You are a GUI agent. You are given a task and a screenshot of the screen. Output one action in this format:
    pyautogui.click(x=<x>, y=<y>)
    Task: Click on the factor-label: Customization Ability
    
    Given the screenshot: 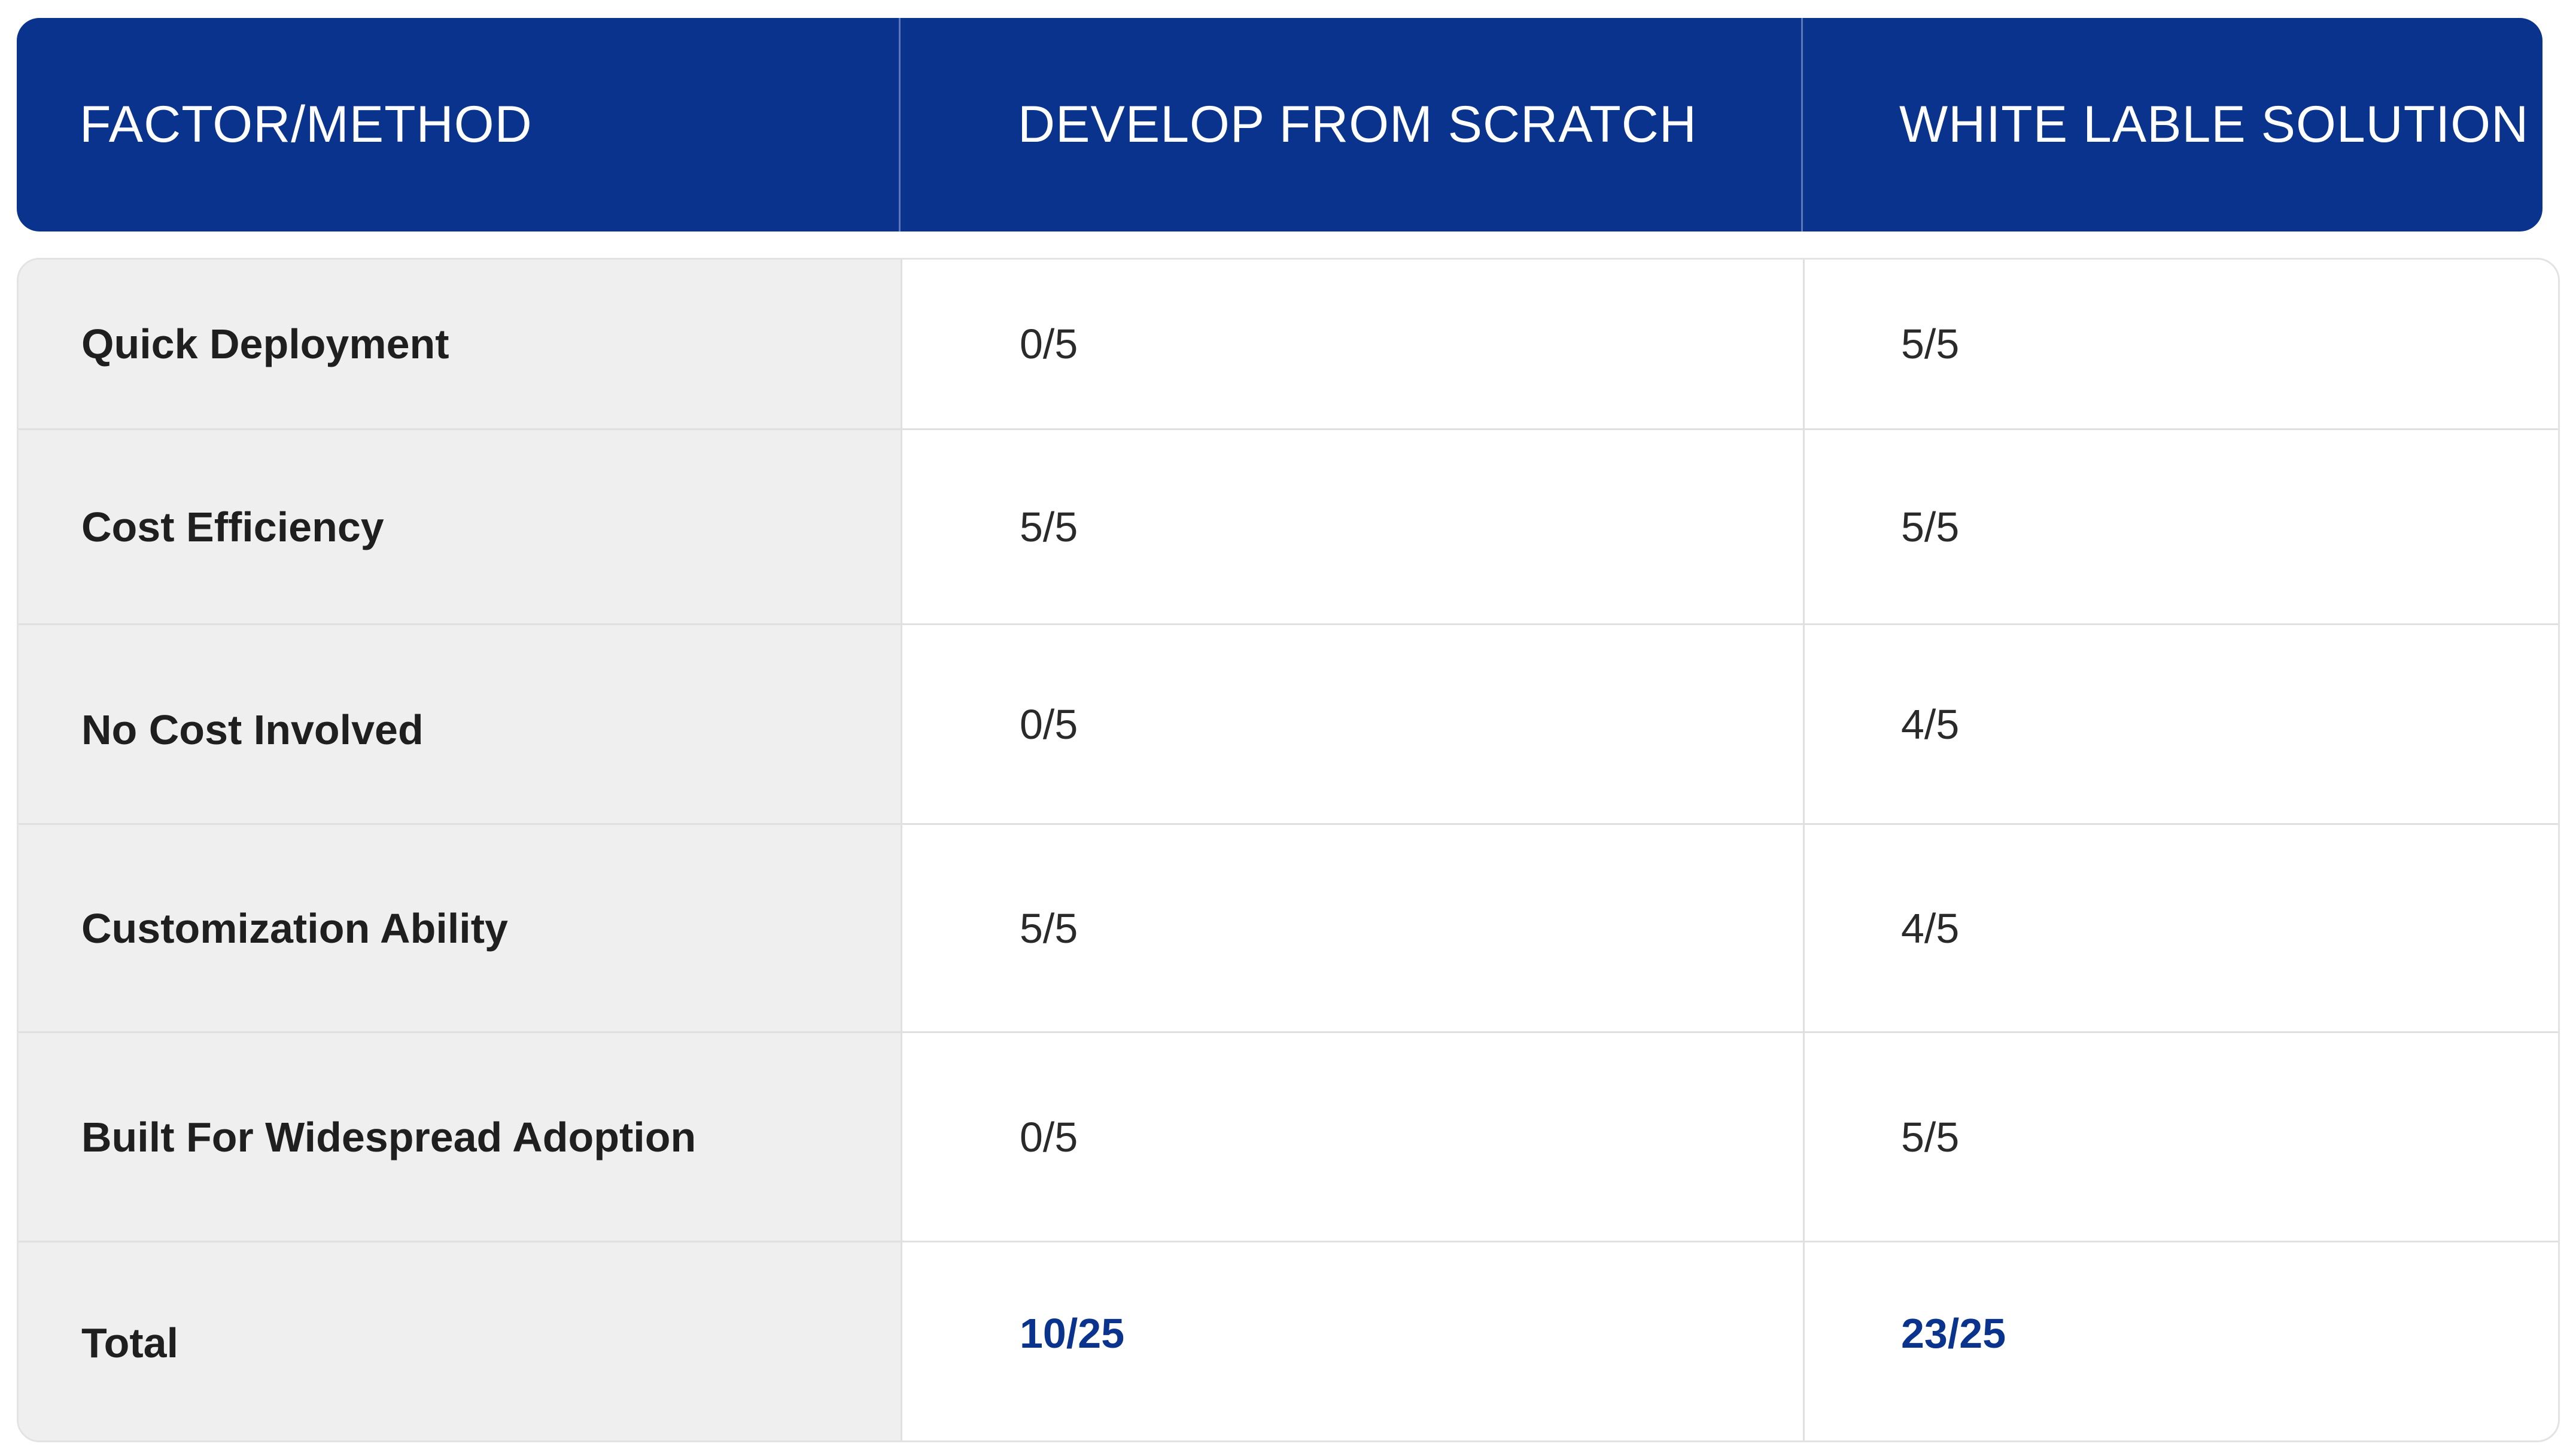 What is the action you would take?
    pyautogui.click(x=460, y=928)
    